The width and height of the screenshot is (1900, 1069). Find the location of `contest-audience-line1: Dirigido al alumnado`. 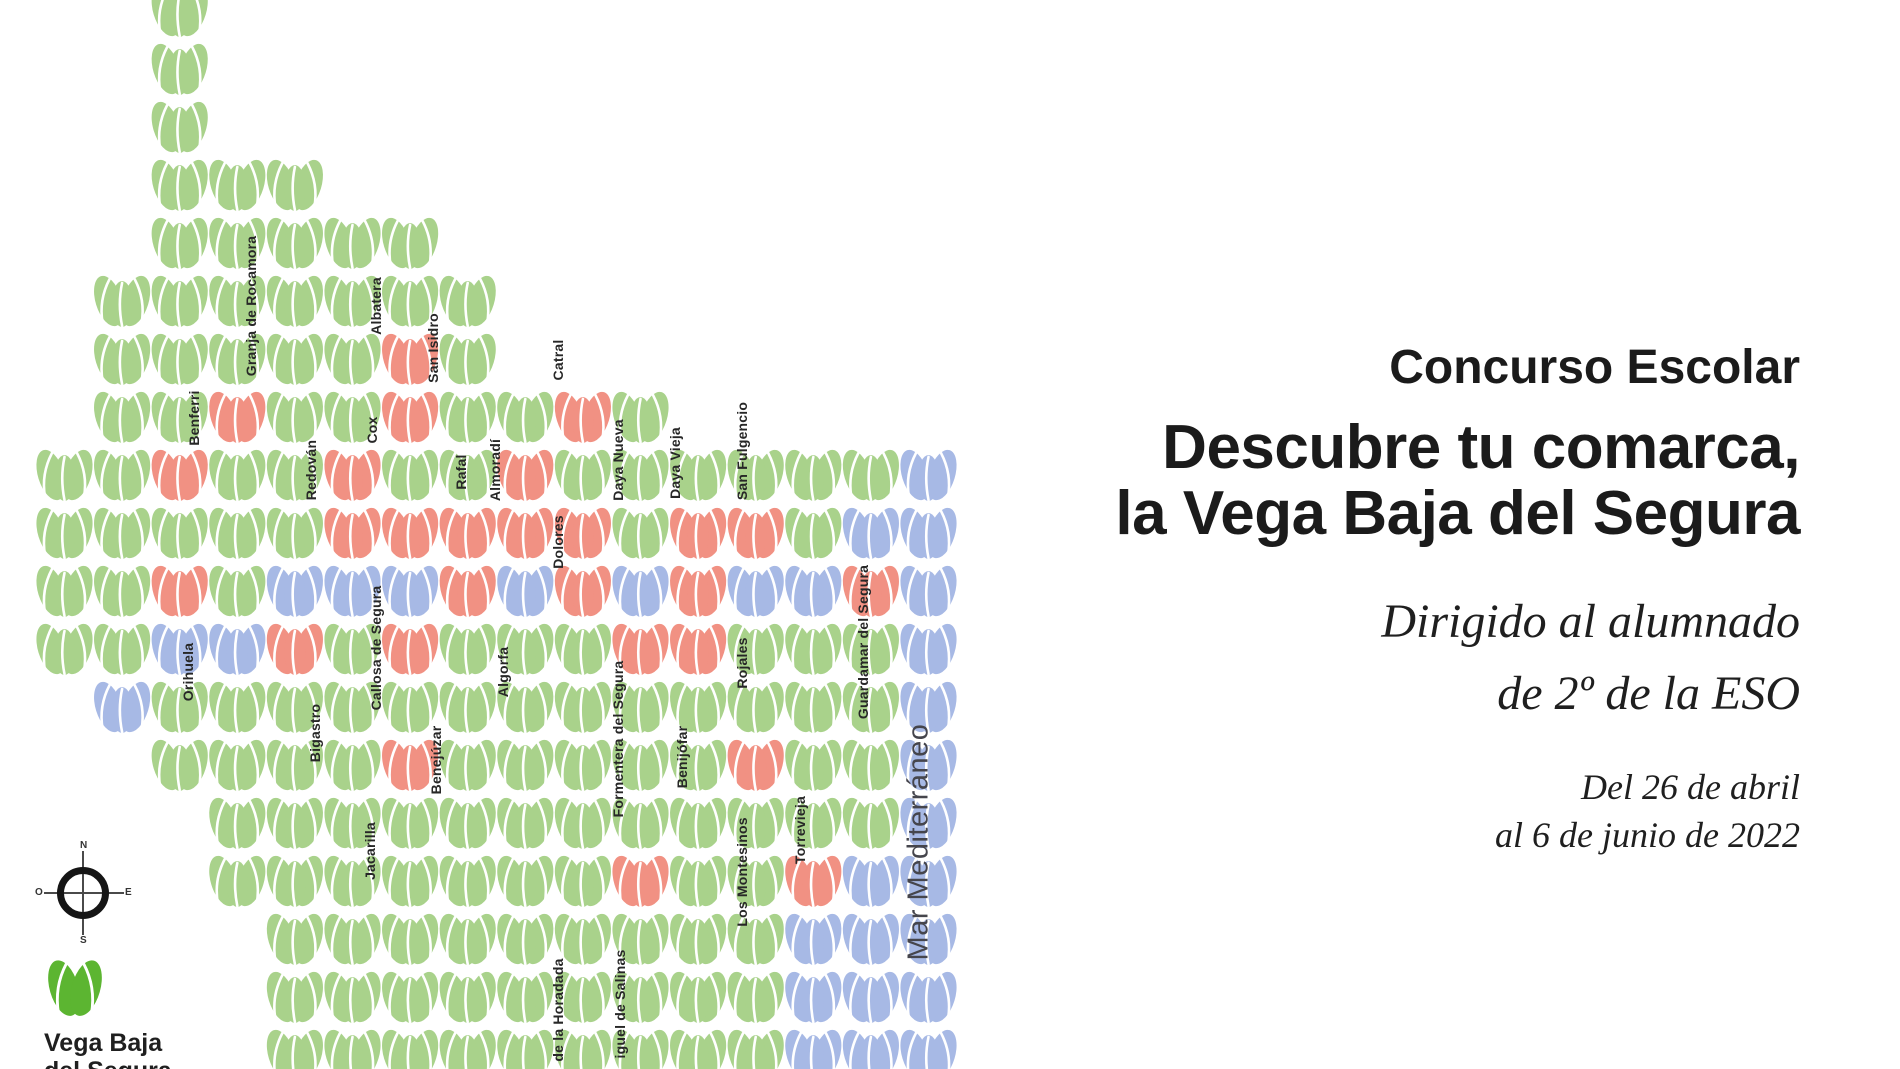

contest-audience-line1: Dirigido al alumnado is located at coordinates (1590, 622).